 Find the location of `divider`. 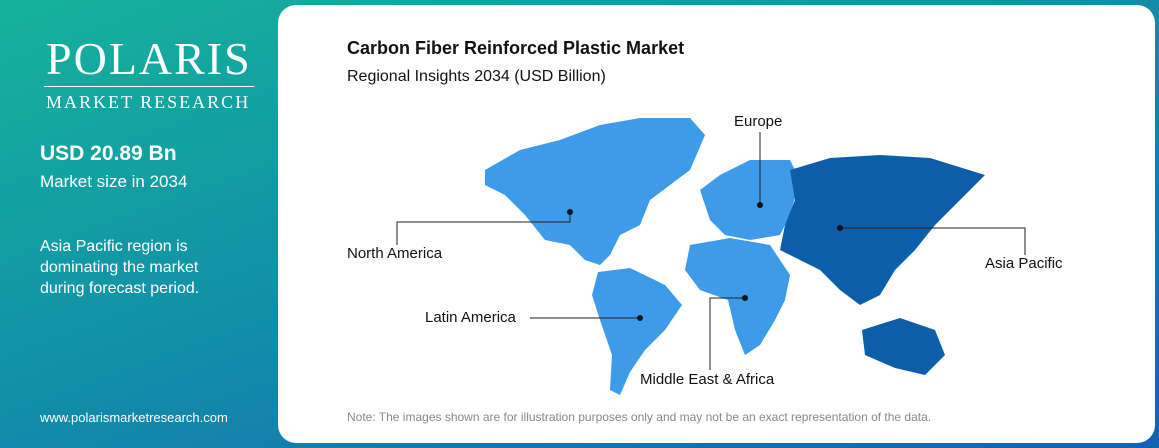

divider is located at coordinates (149, 86).